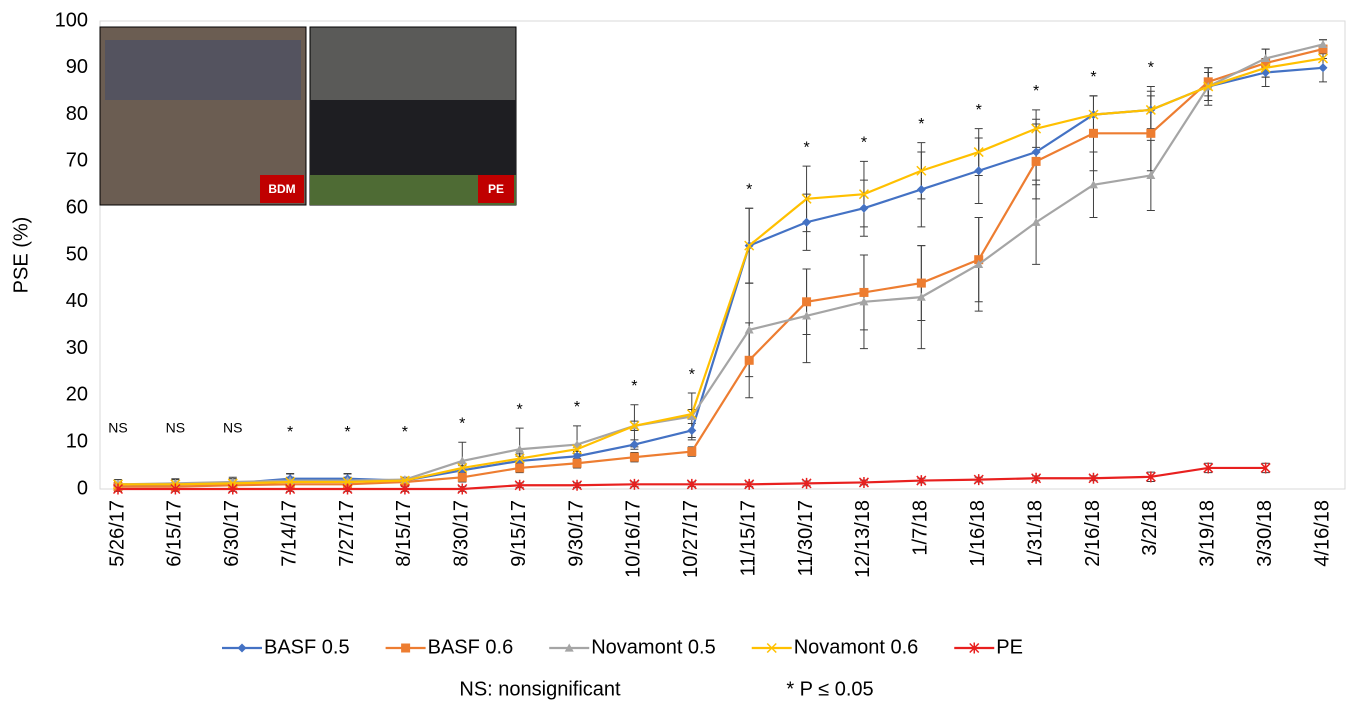 This screenshot has height=702, width=1352. What do you see at coordinates (308, 116) in the screenshot?
I see `inset-photos: BDM PE` at bounding box center [308, 116].